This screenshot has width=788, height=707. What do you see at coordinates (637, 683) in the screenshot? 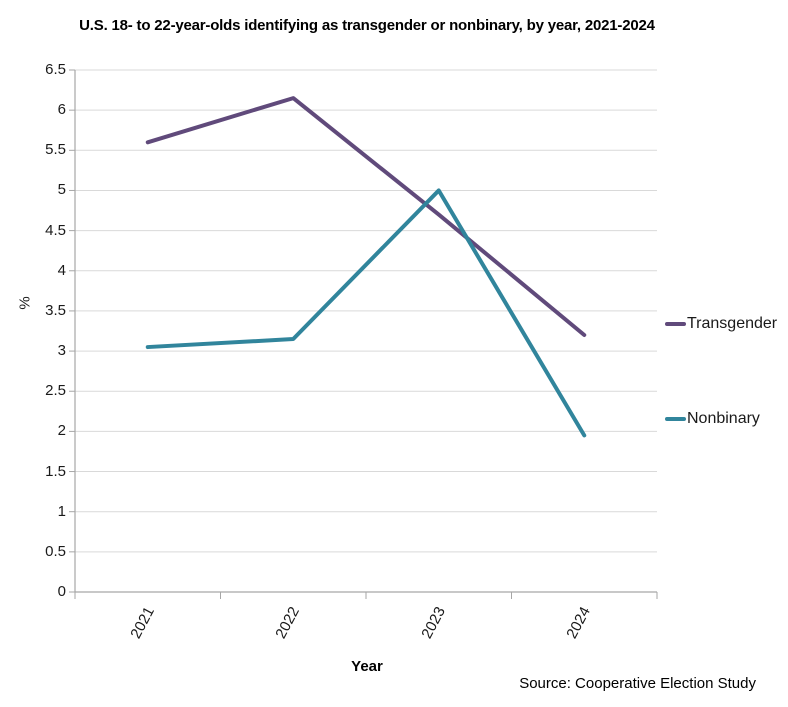
I see `source-text: Source: Cooperative Election Study` at bounding box center [637, 683].